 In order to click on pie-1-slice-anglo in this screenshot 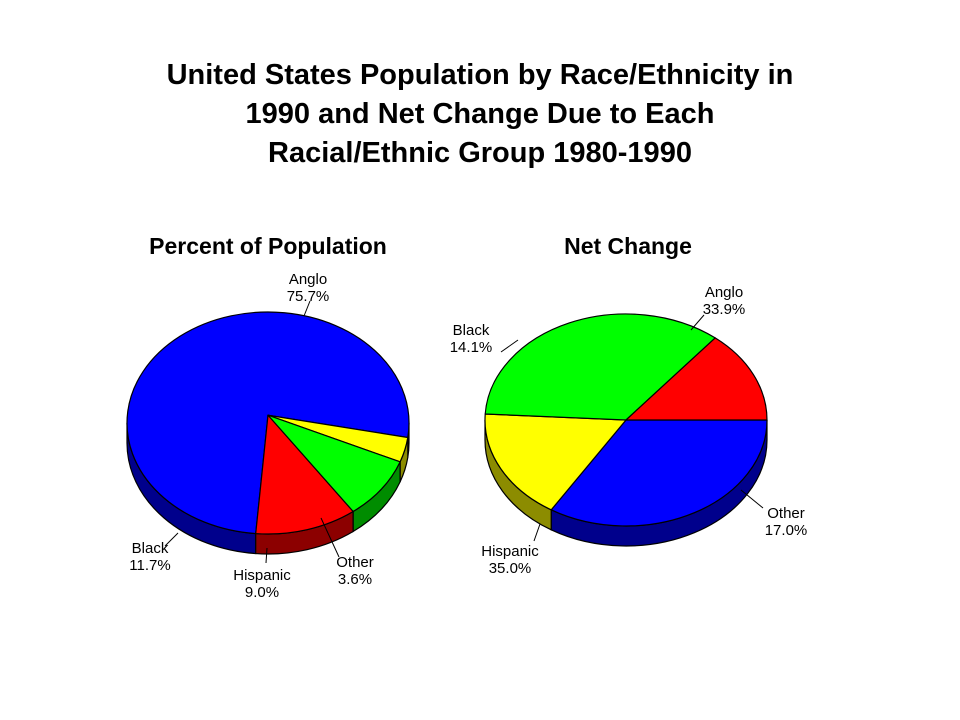, I will do `click(268, 423)`.